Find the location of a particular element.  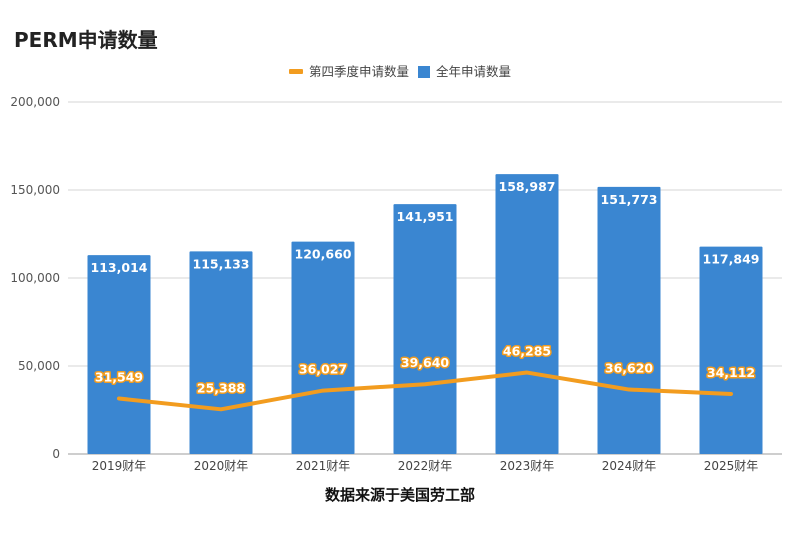

x-tick-label: 2020财年 is located at coordinates (221, 466).